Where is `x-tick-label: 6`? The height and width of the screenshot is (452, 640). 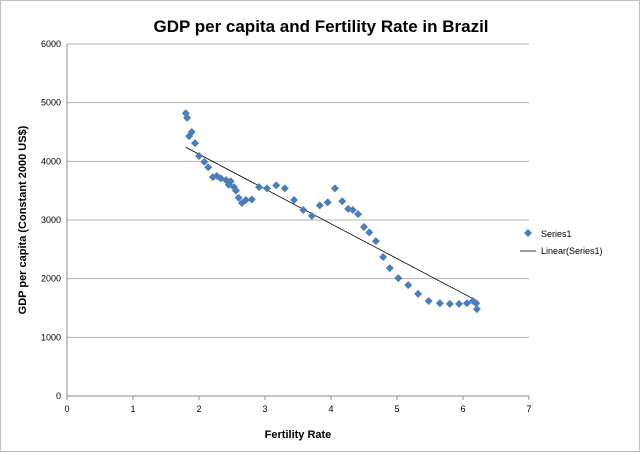 x-tick-label: 6 is located at coordinates (462, 409).